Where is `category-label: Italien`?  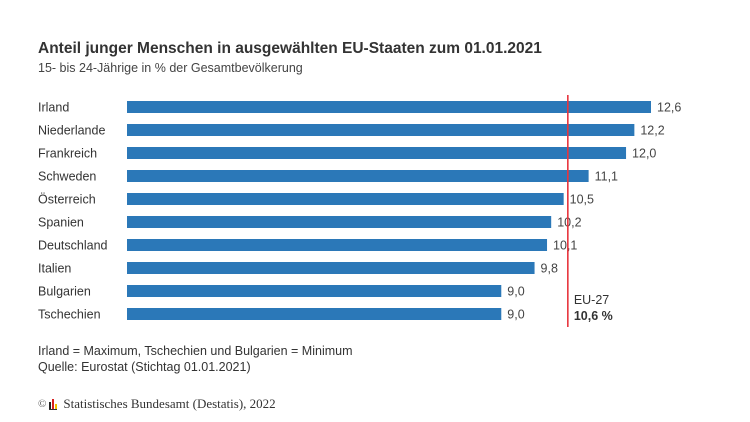 category-label: Italien is located at coordinates (54, 269).